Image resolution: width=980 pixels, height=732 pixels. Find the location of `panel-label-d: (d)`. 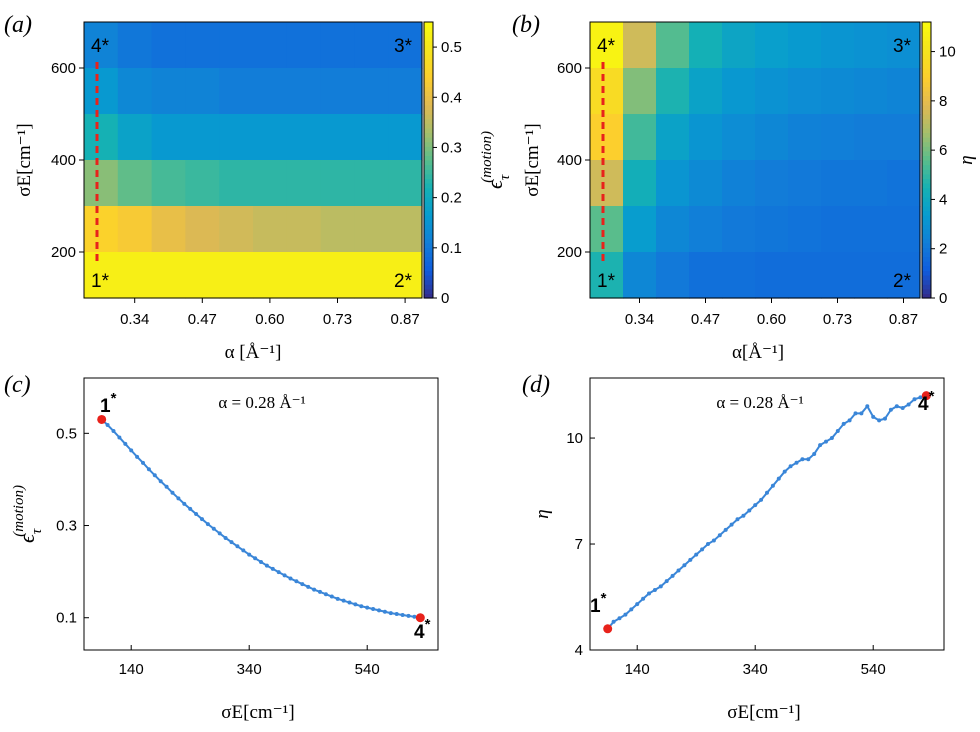

panel-label-d: (d) is located at coordinates (536, 385).